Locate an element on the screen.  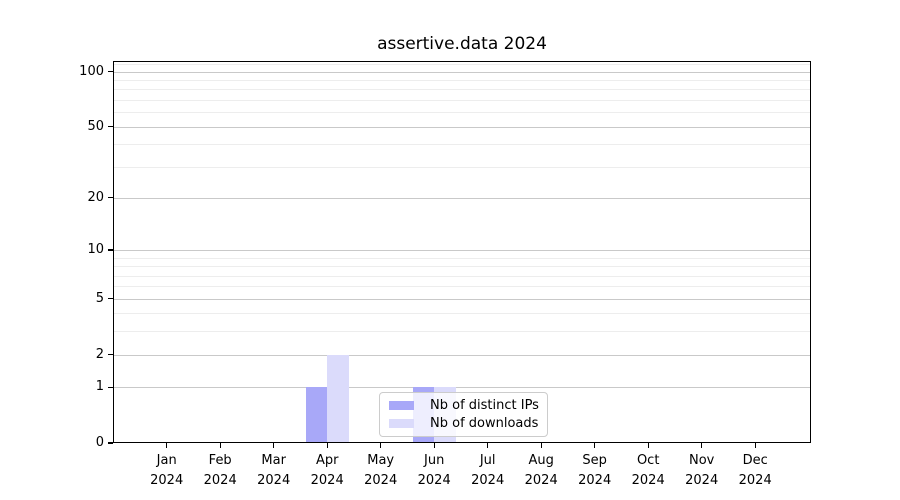
x-tick-month: Dec is located at coordinates (755, 460).